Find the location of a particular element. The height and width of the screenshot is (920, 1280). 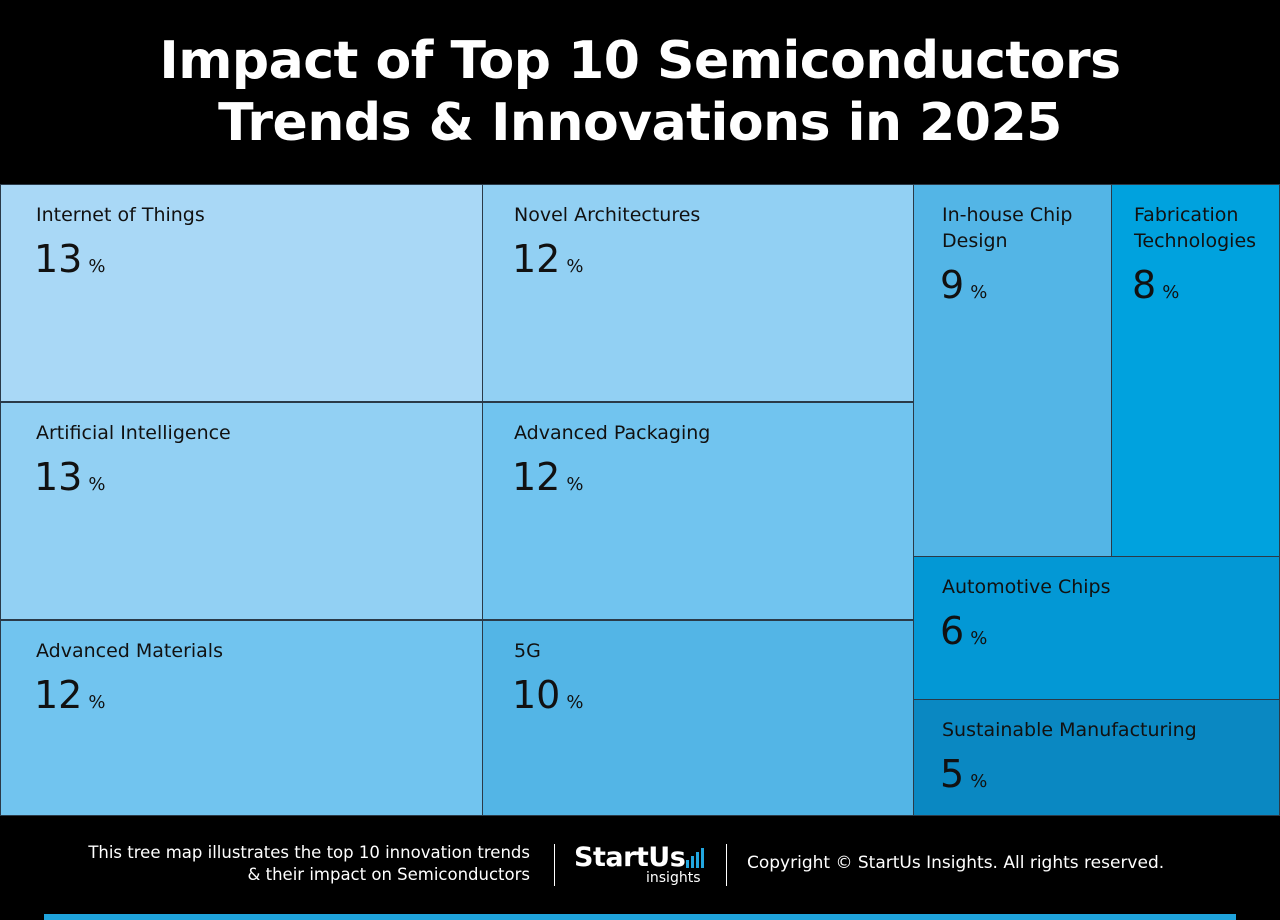

tile-sustainable-manufacturing: Sustainable Manufacturing 5% is located at coordinates (1096, 757).